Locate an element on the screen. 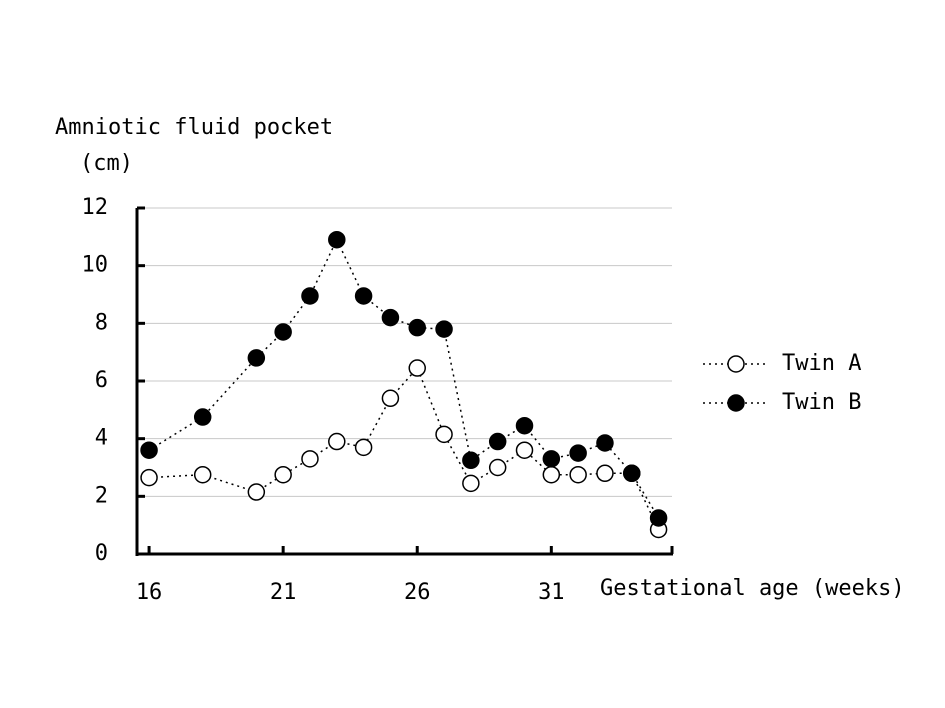  y-axis-unit: (cm) is located at coordinates (106, 163).